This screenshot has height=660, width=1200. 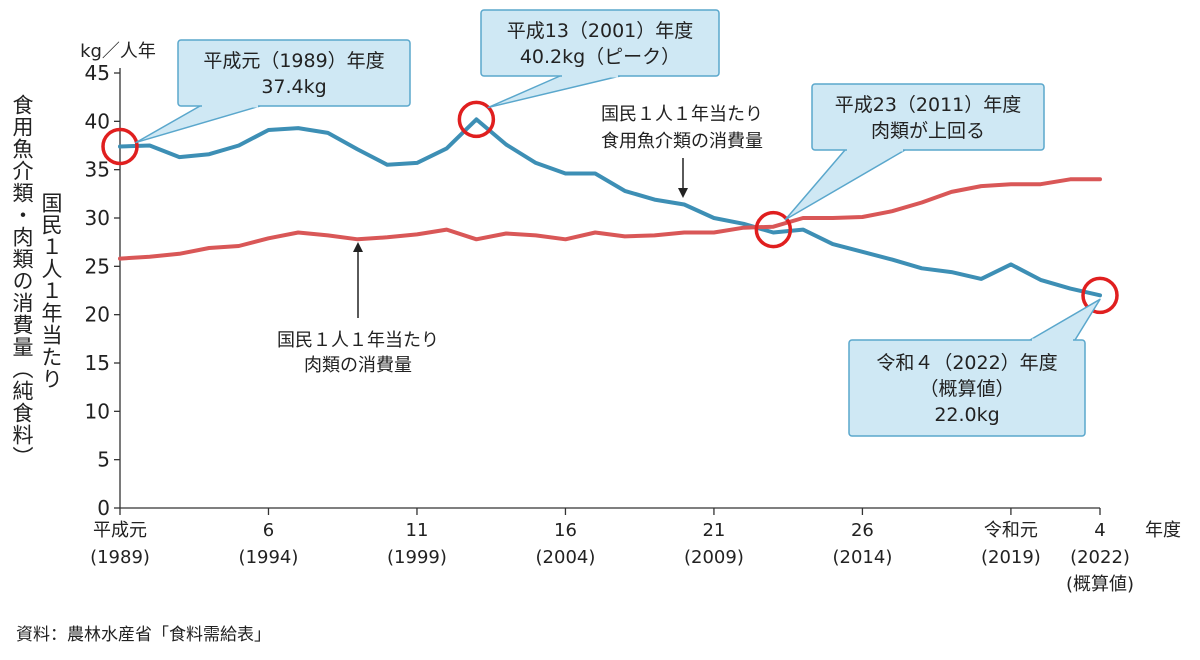 I want to click on y-tick-label: 25, so click(x=97, y=266).